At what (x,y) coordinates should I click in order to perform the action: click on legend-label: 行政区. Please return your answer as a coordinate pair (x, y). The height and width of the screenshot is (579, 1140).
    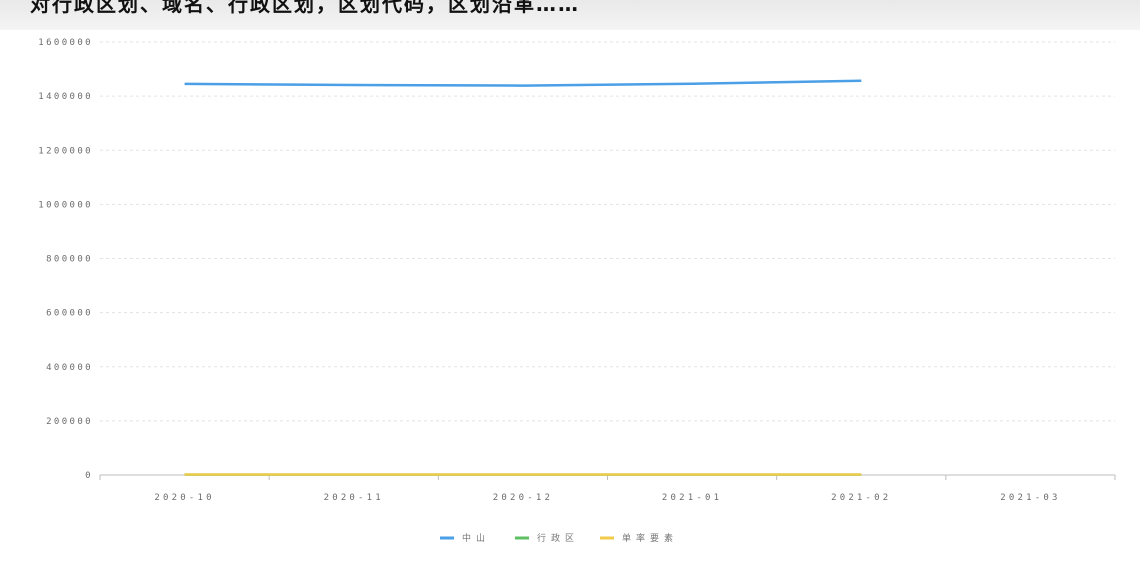
    Looking at the image, I should click on (558, 538).